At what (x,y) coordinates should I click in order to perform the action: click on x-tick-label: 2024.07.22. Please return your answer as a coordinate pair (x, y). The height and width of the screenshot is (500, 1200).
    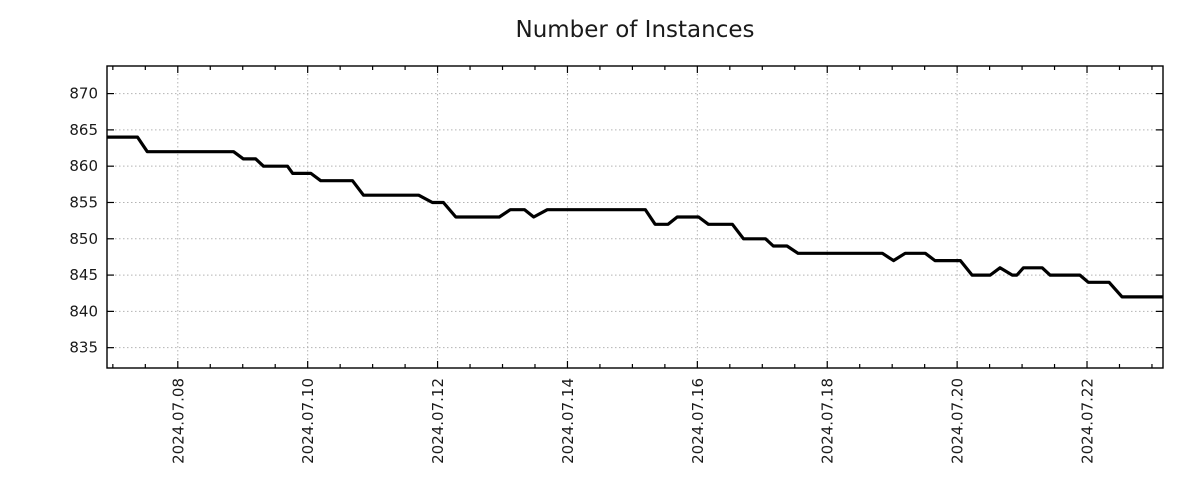
    Looking at the image, I should click on (1088, 421).